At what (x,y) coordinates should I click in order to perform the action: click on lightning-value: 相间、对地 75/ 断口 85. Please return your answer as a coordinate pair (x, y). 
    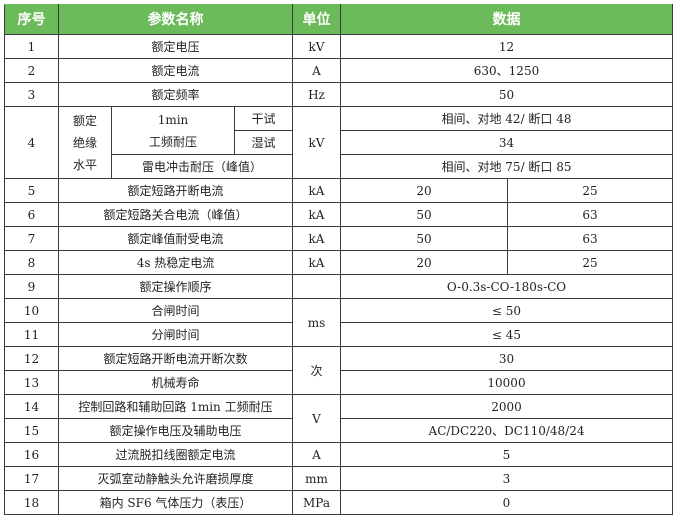
    Looking at the image, I should click on (506, 166).